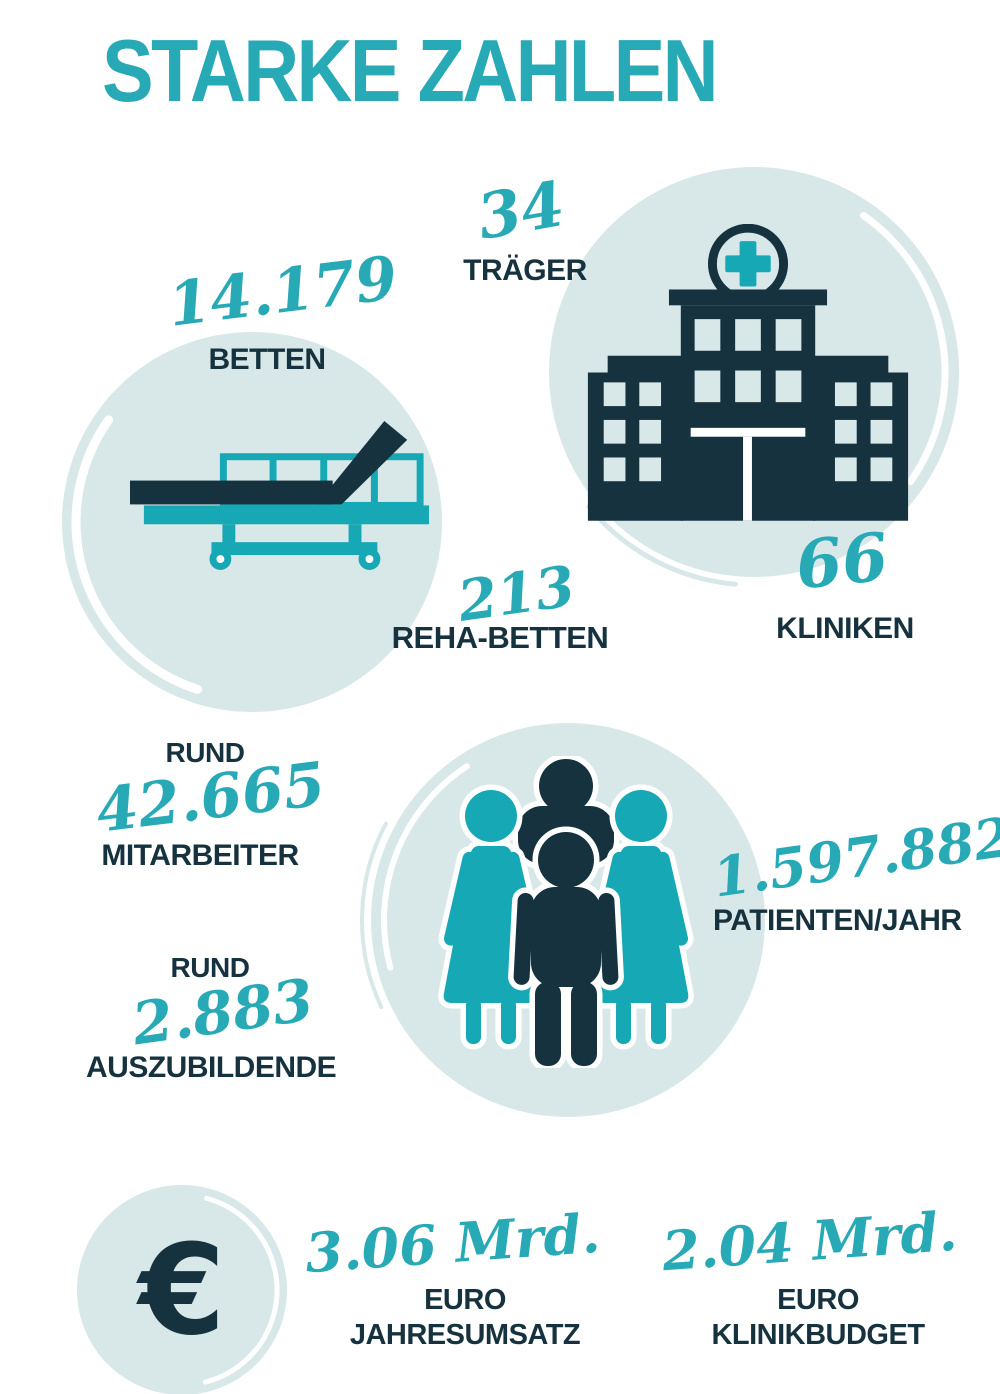  I want to click on klinikbudget-label: KLINIKBUDGET, so click(818, 1335).